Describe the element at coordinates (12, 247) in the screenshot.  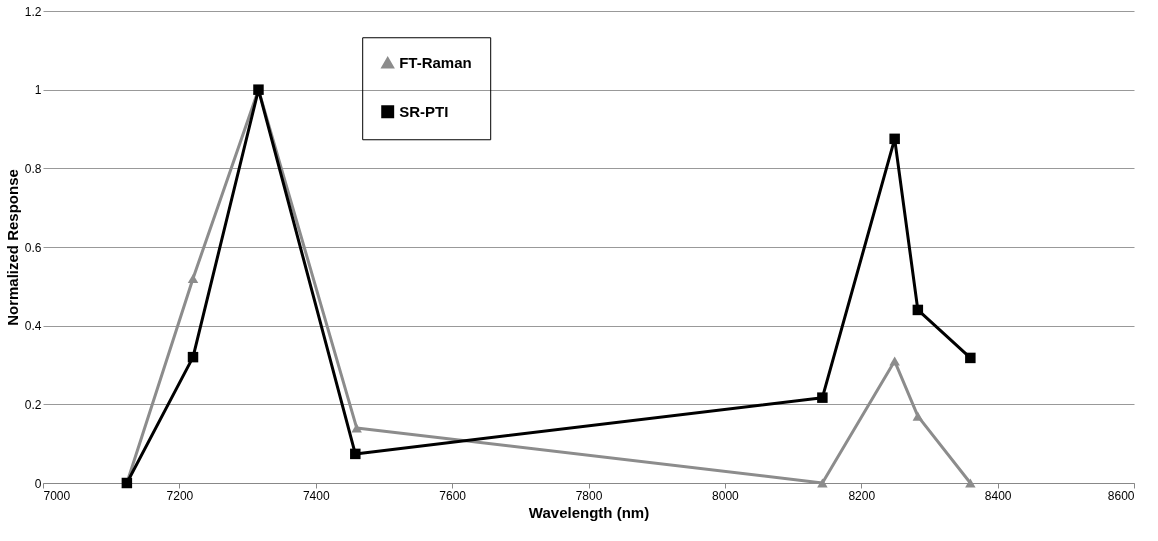
I see `y-axis-title: Normalized Response` at that location.